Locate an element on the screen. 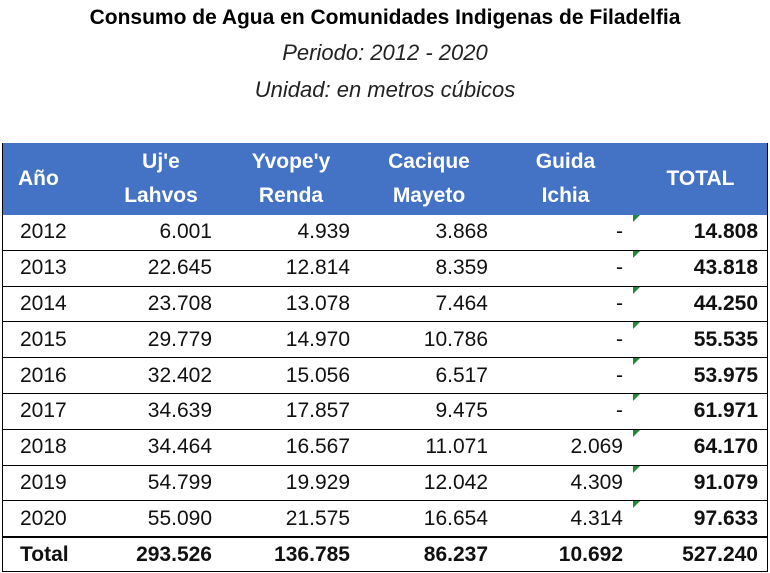 The width and height of the screenshot is (770, 573). year-cell: 2012 is located at coordinates (51, 233).